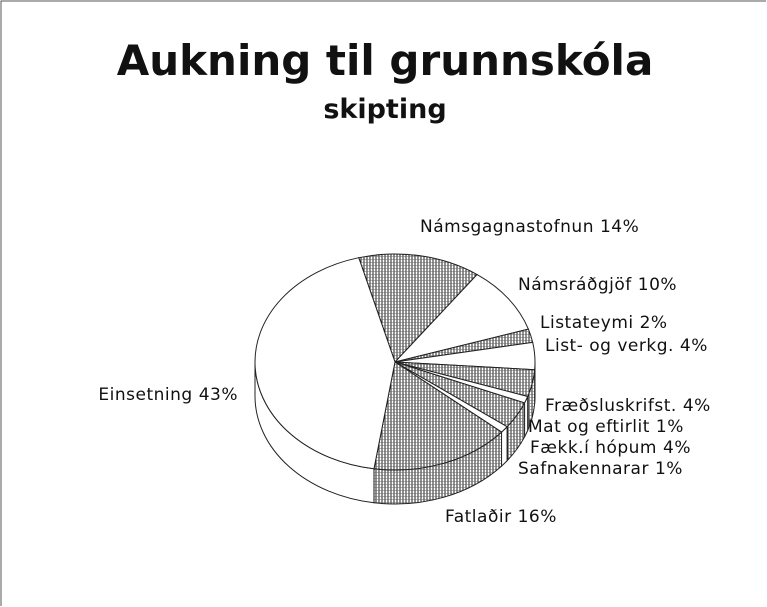  I want to click on slice-label: Fatlaðir 16%, so click(501, 517).